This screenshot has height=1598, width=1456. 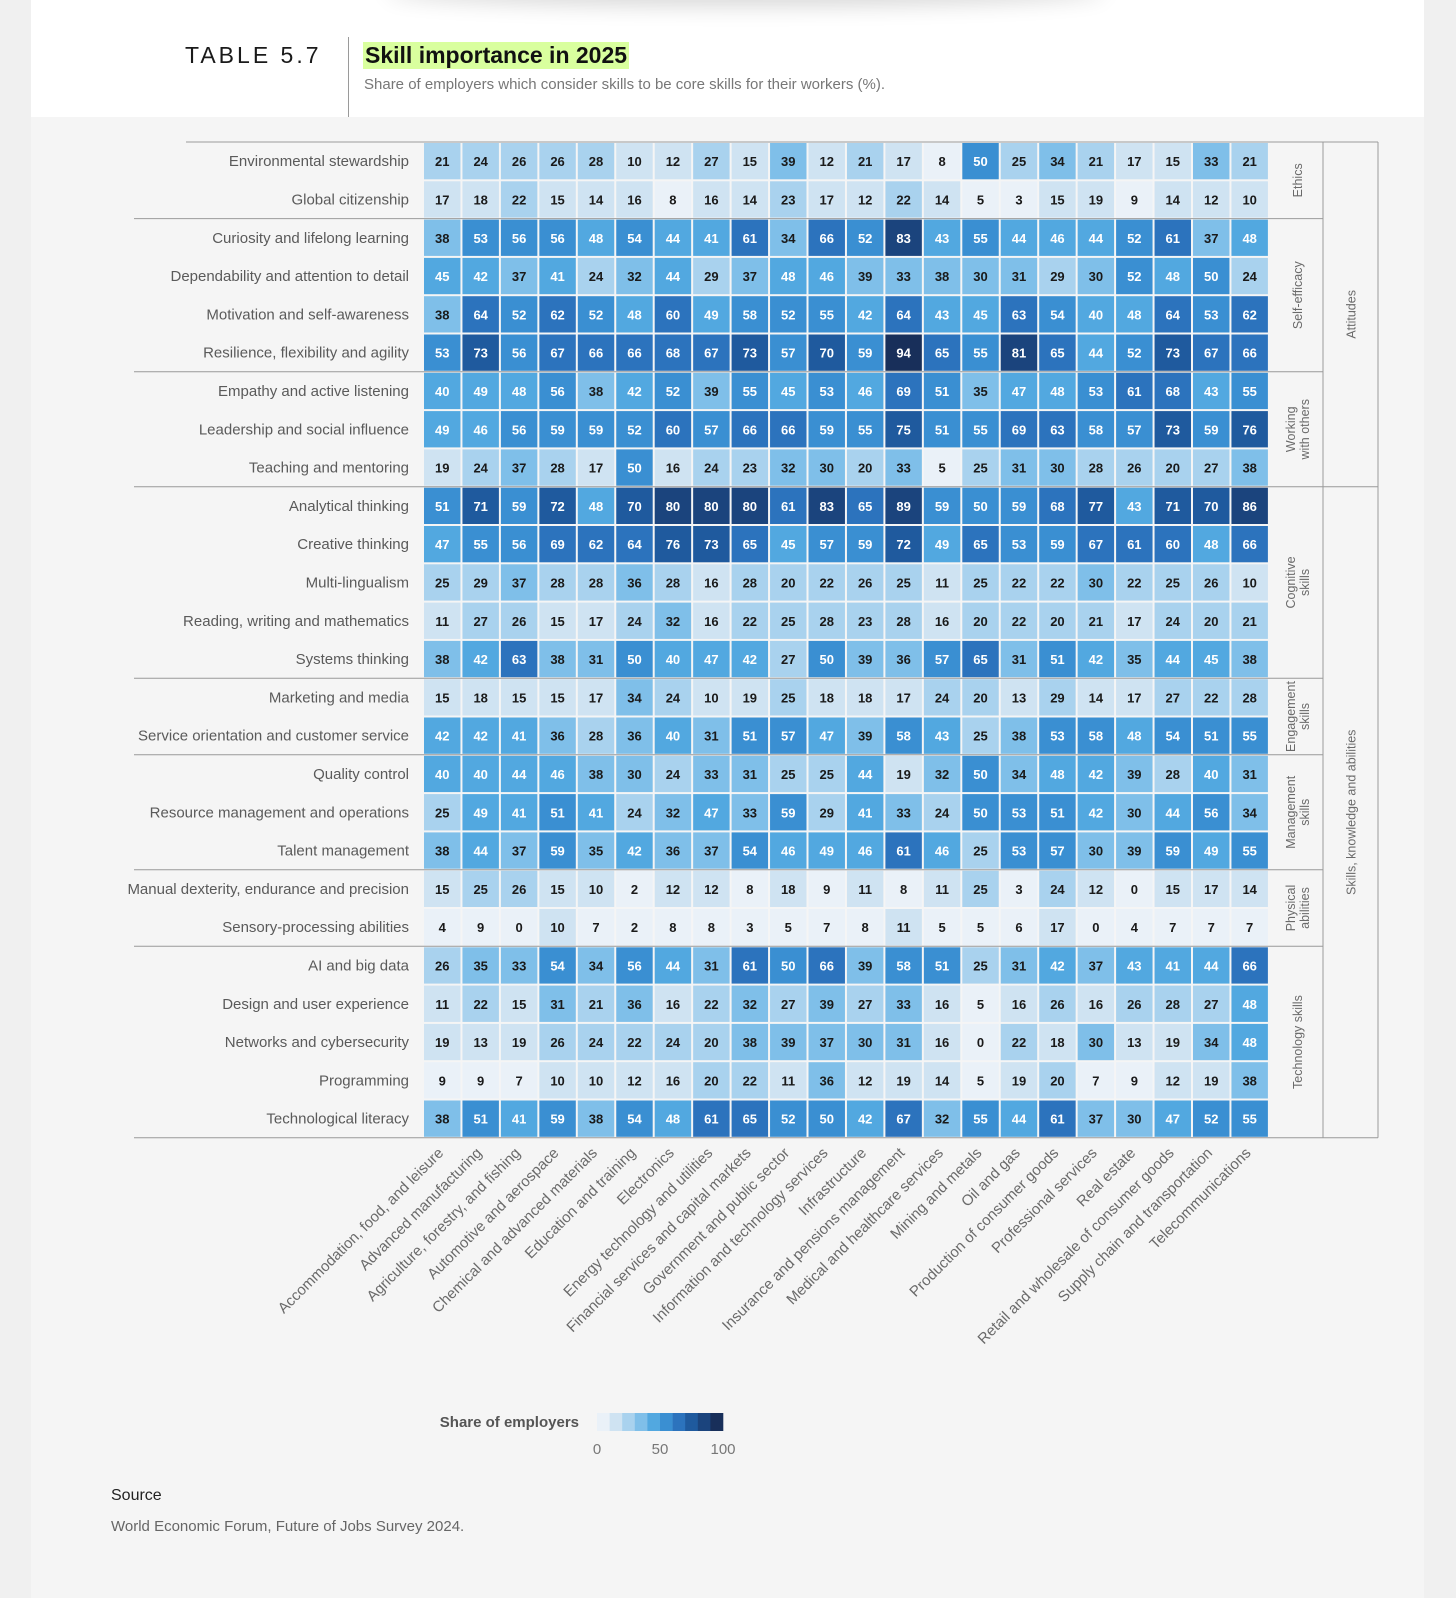 I want to click on cell-value: 45, so click(x=1211, y=659).